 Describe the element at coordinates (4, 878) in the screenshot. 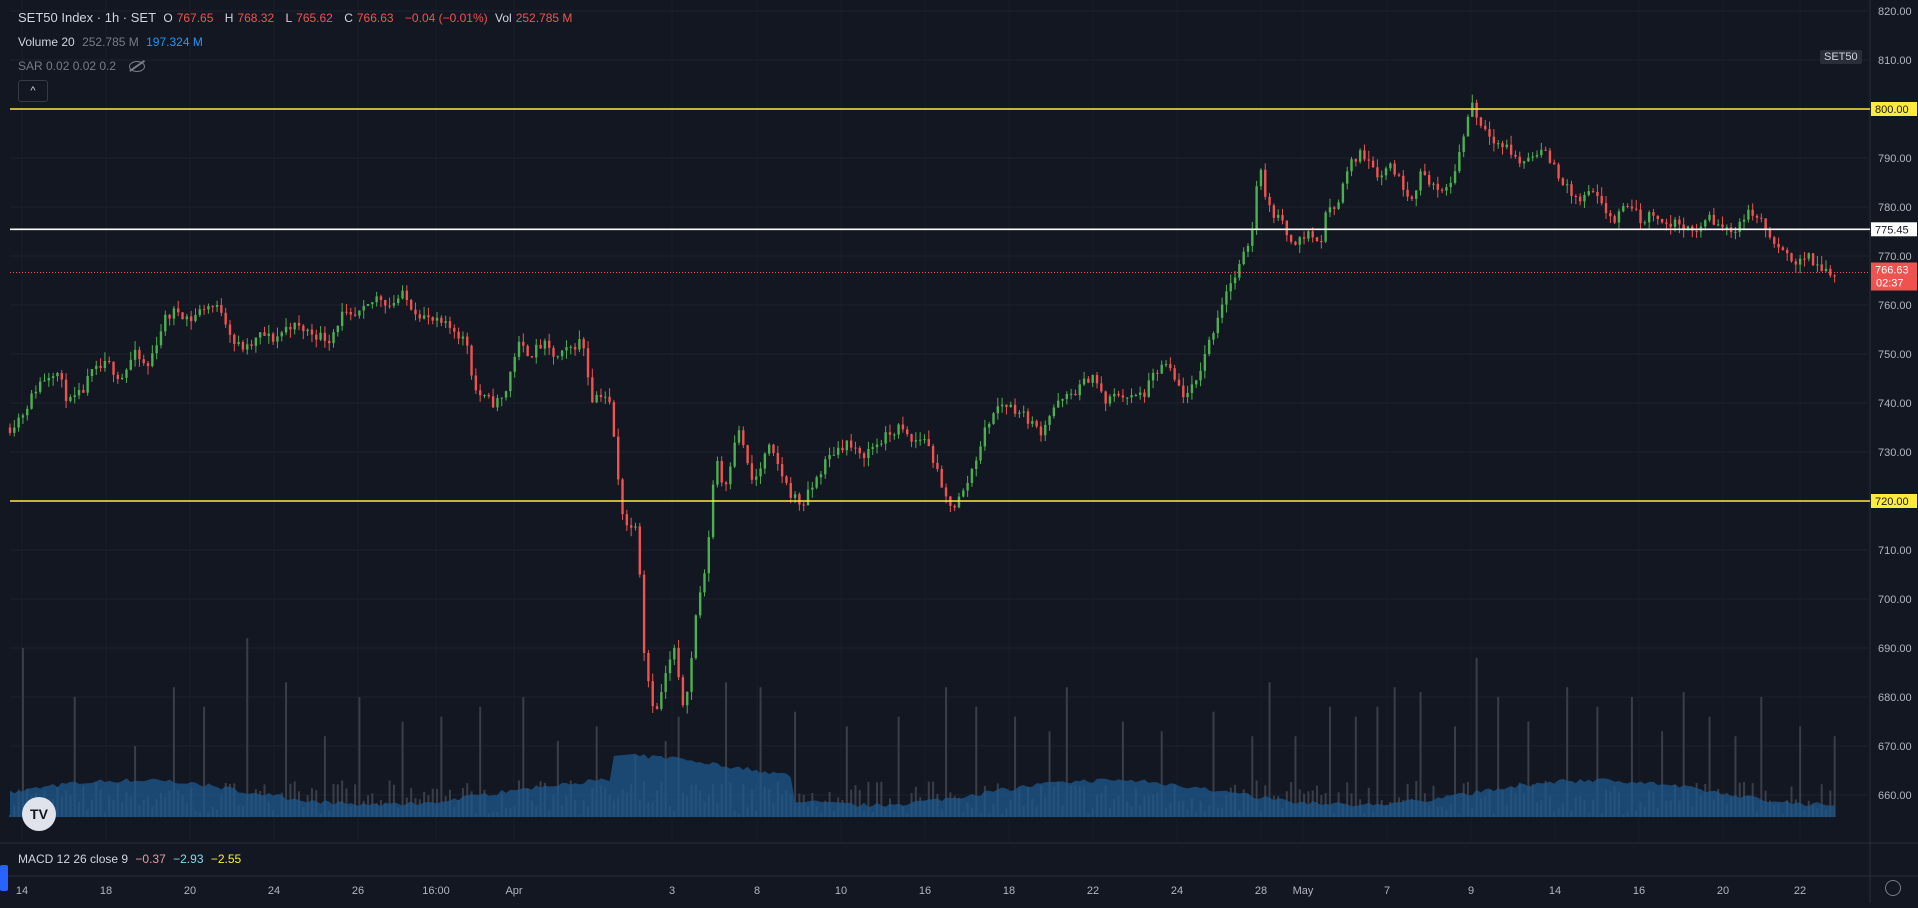

I see `left-pane-handle` at that location.